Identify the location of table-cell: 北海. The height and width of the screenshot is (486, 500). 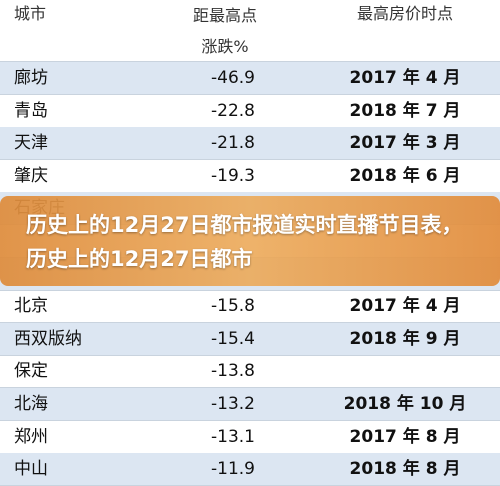
(31, 404).